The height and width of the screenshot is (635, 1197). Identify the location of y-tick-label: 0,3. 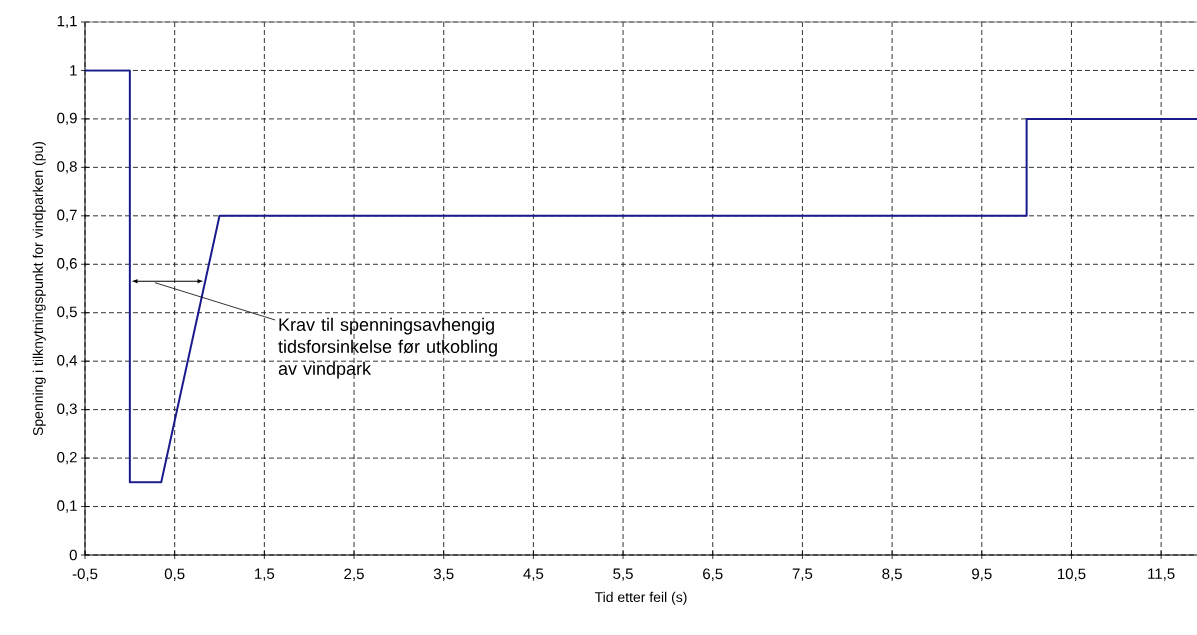
(67, 409).